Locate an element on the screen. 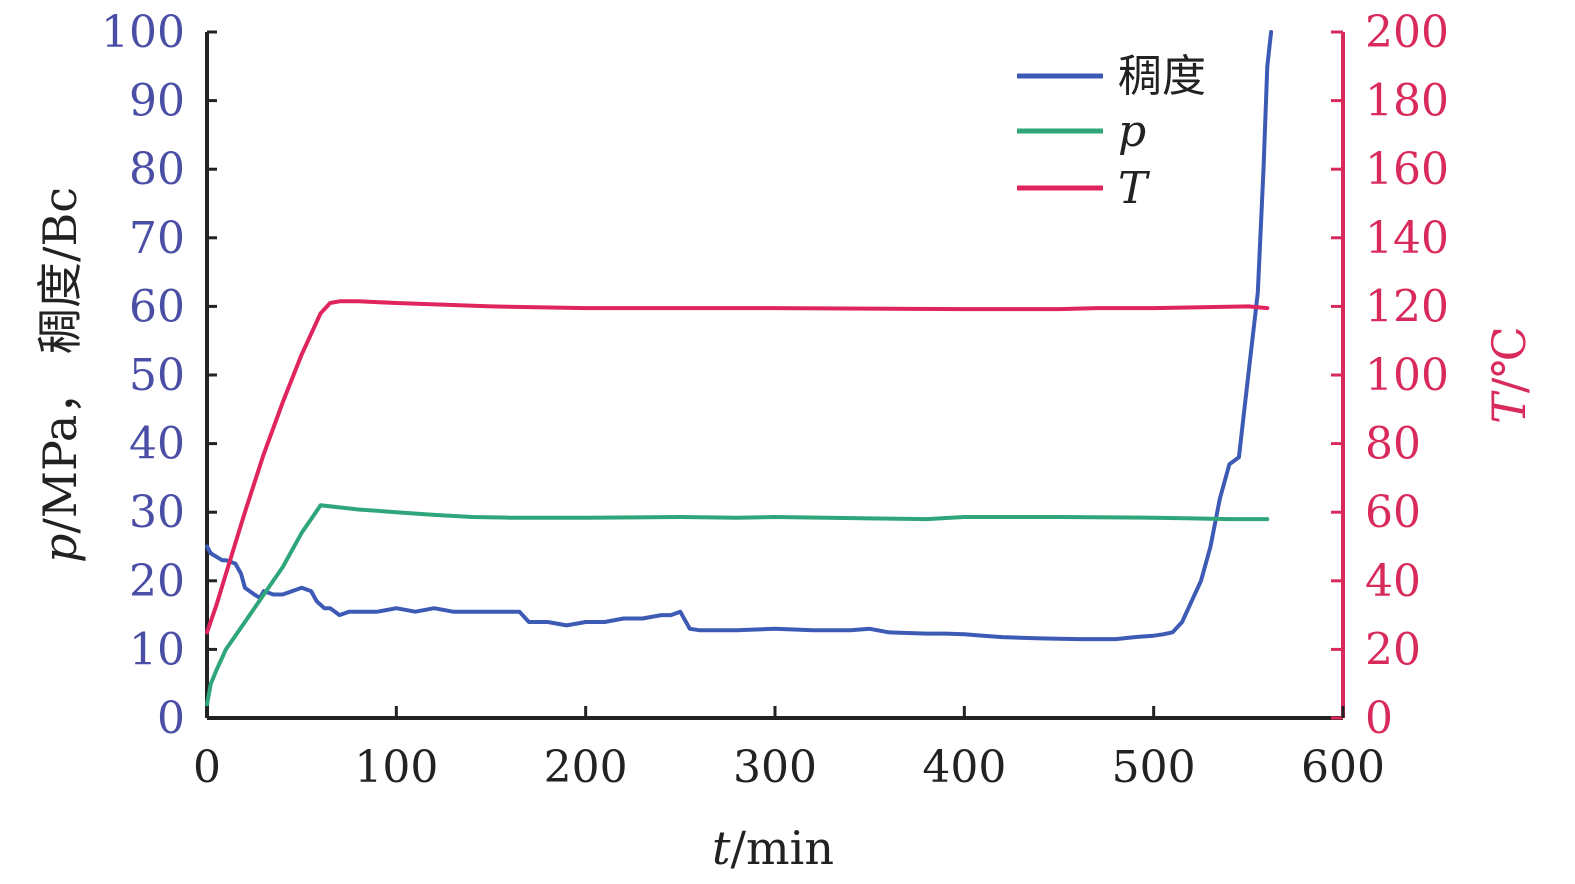 The image size is (1575, 884). right-y-axis-title-unit: /℃ is located at coordinates (1509, 359).